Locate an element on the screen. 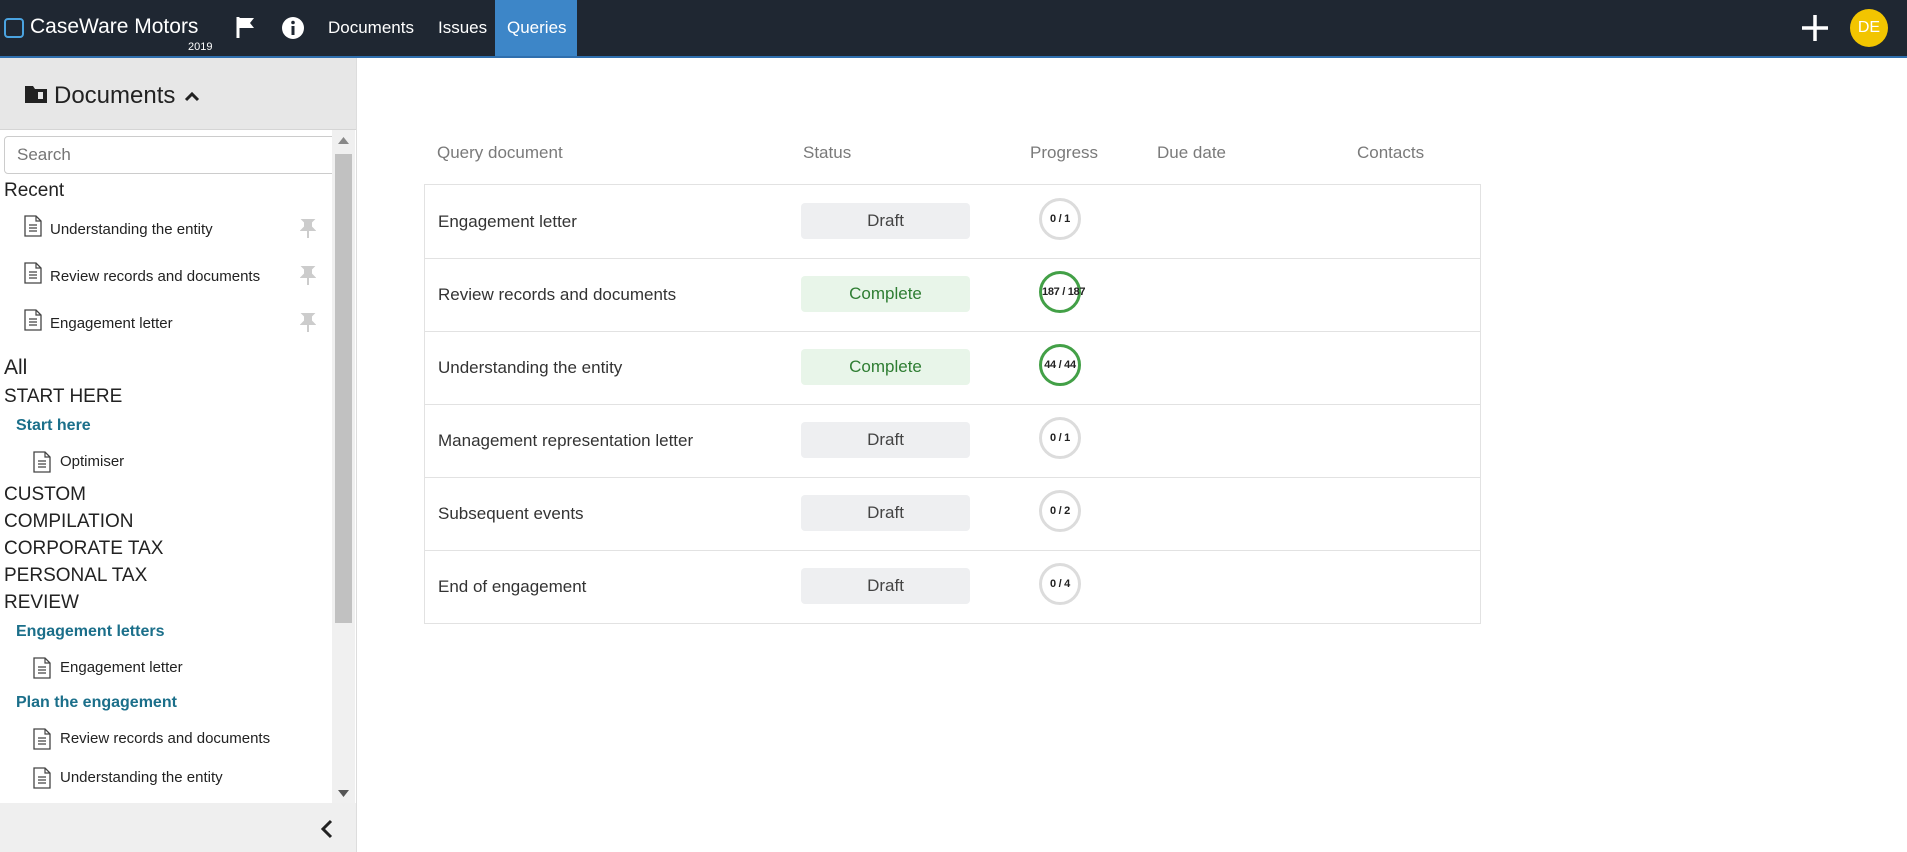 This screenshot has width=1907, height=852. tree-folder: Plan the engagement is located at coordinates (96, 702).